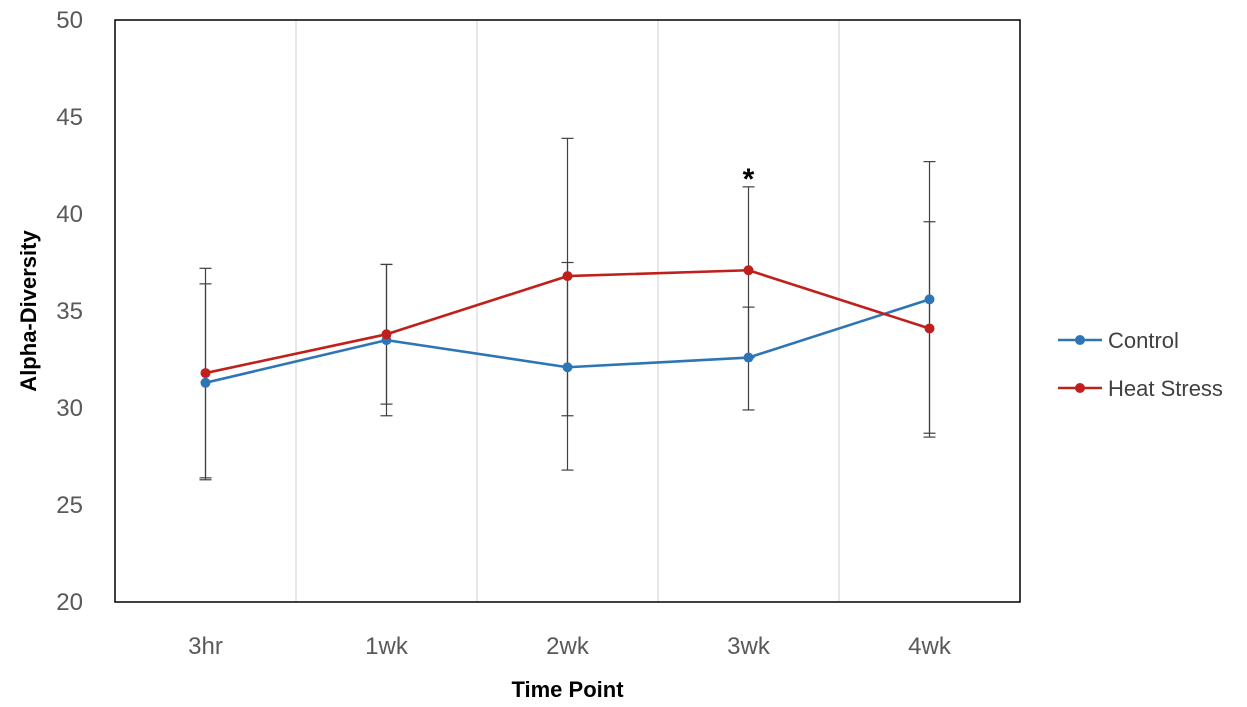  I want to click on legend: Control Heat Stress, so click(1140, 364).